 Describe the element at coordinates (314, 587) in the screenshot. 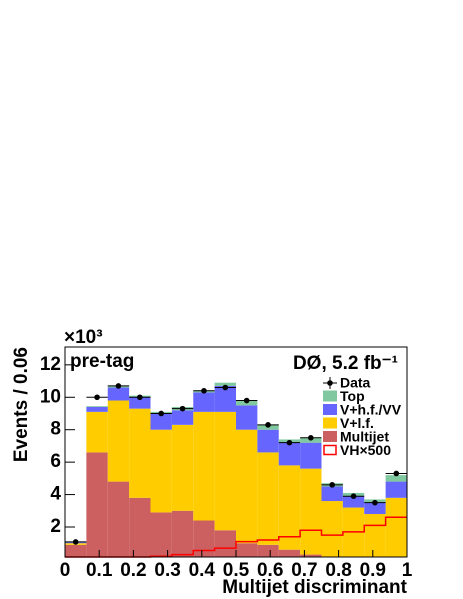

I see `x-axis-label: Multijet discriminant` at that location.